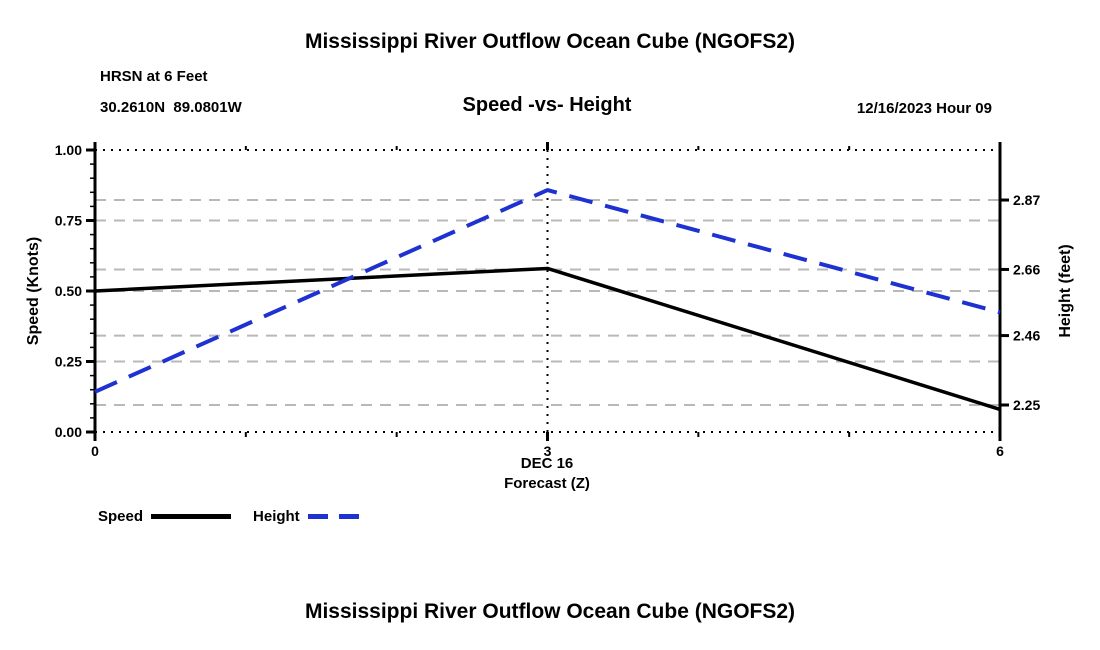 The height and width of the screenshot is (650, 1100). What do you see at coordinates (95, 451) in the screenshot?
I see `svg-text: 0` at bounding box center [95, 451].